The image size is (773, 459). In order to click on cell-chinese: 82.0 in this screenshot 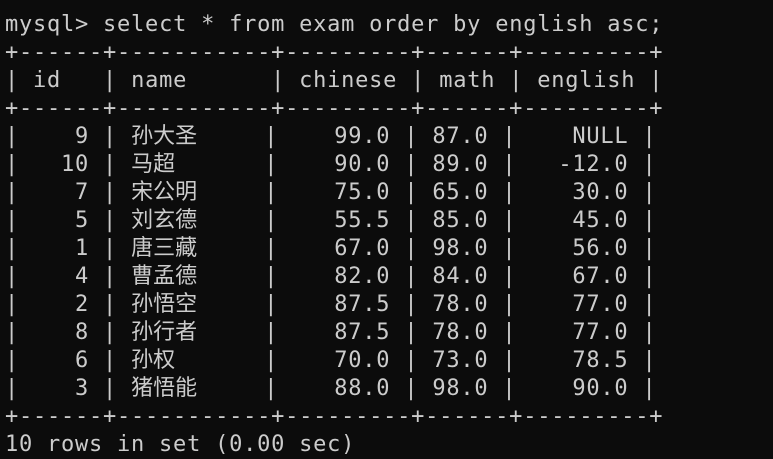, I will do `click(341, 276)`.